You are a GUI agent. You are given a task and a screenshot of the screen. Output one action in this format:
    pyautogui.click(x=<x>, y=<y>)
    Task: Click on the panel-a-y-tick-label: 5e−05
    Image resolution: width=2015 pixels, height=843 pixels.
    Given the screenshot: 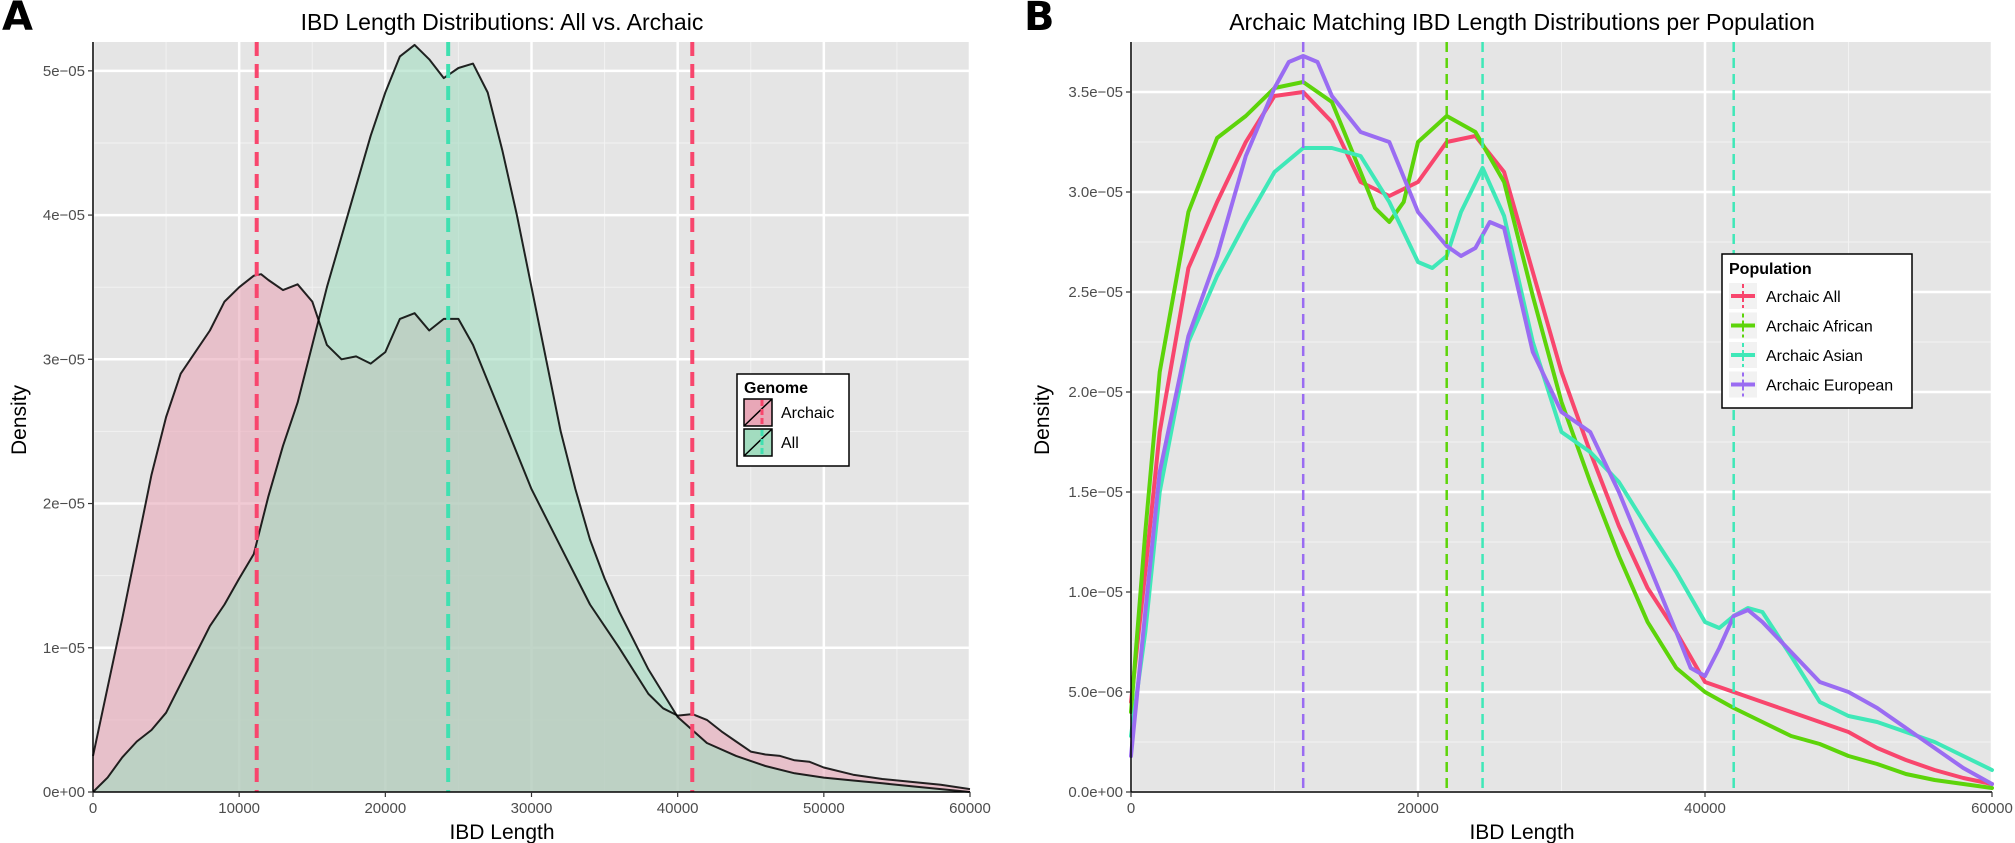 What is the action you would take?
    pyautogui.click(x=64, y=71)
    